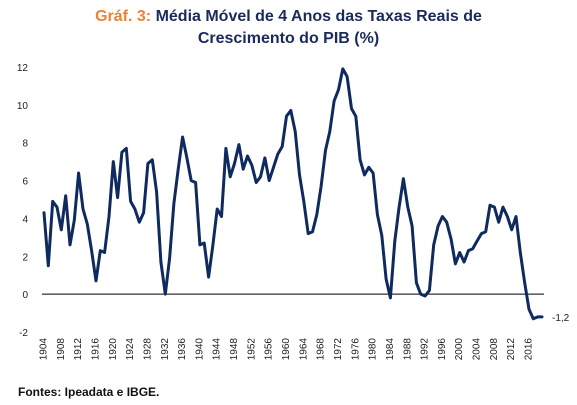  I want to click on source-note: Fontes: Ipeadata e IBGE., so click(89, 392).